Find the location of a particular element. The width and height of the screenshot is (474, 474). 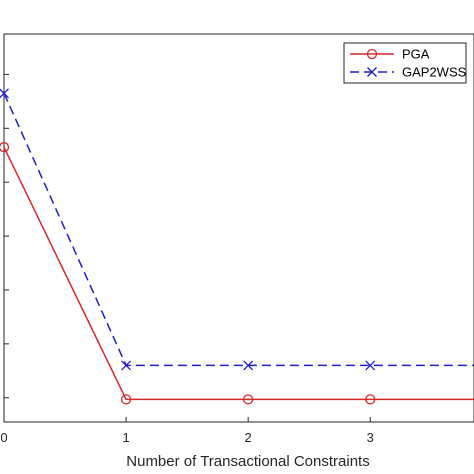

legend-label: GAP2WSS is located at coordinates (434, 72).